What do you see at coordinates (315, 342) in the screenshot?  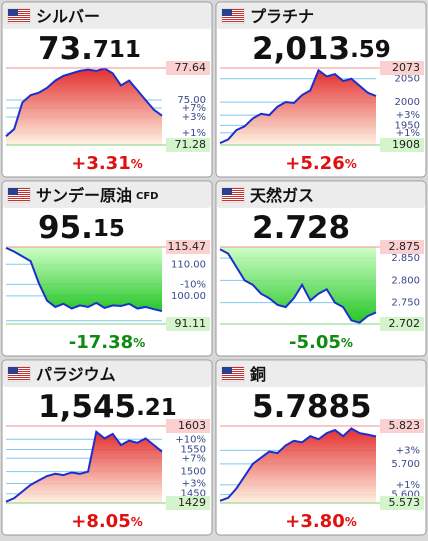 I see `change-value: -5.05` at bounding box center [315, 342].